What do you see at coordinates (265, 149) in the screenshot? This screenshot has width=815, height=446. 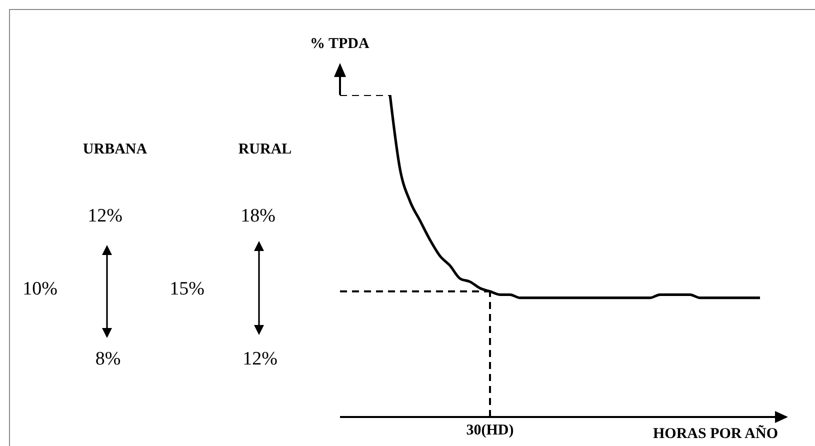 I see `text: RURAL` at bounding box center [265, 149].